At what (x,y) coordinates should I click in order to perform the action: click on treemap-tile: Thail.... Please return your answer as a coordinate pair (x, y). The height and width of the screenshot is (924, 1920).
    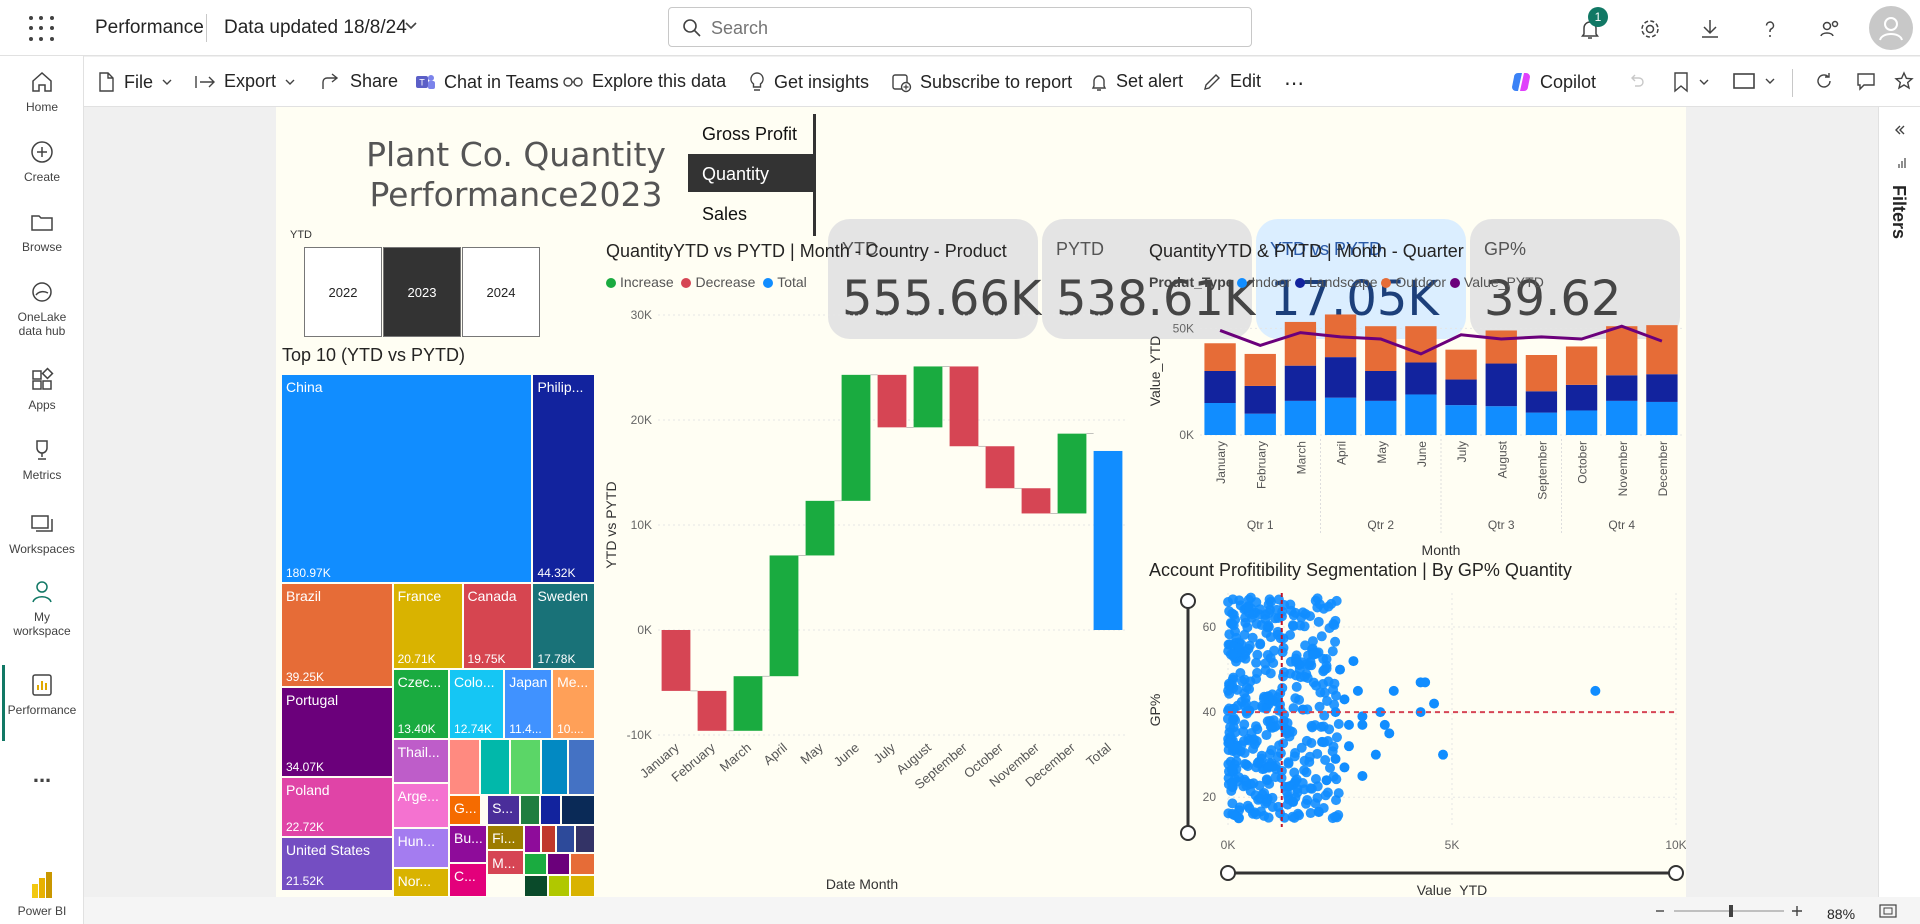
    Looking at the image, I should click on (421, 760).